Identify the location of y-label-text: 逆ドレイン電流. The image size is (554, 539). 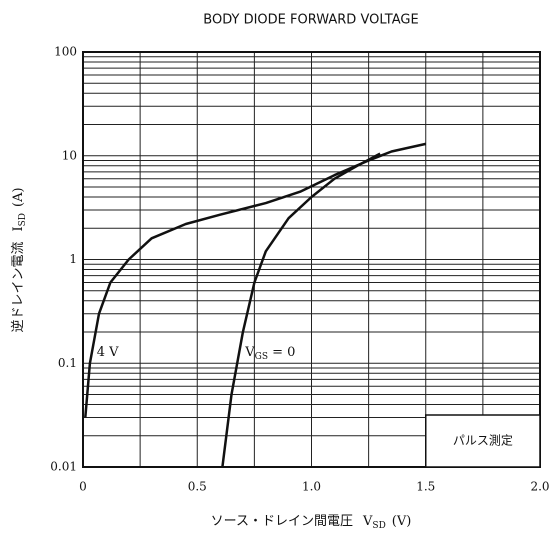
(18, 287).